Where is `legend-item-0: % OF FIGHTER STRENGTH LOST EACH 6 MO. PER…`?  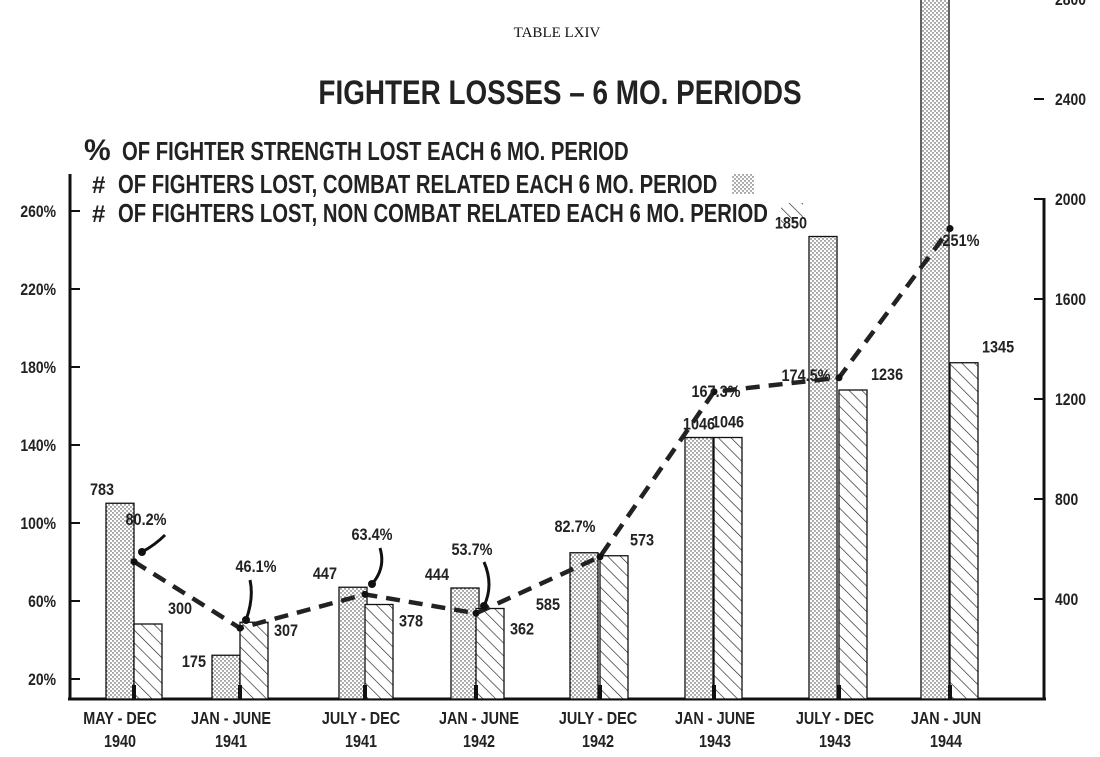
legend-item-0: % OF FIGHTER STRENGTH LOST EACH 6 MO. PER… is located at coordinates (356, 150).